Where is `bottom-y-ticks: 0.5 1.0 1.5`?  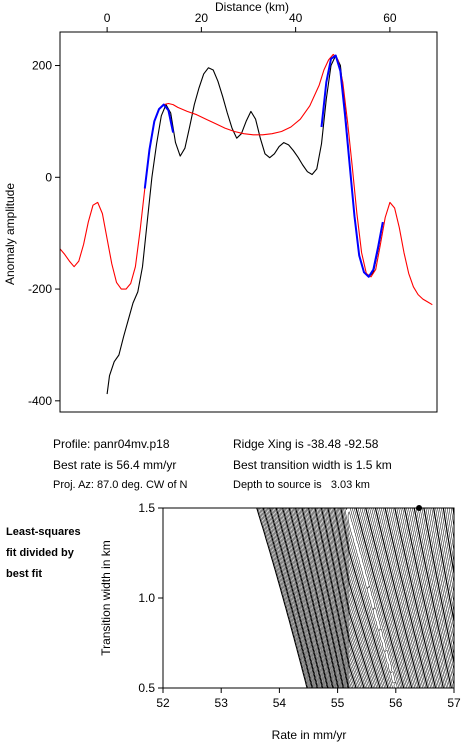 bottom-y-ticks: 0.5 1.0 1.5 is located at coordinates (150, 598).